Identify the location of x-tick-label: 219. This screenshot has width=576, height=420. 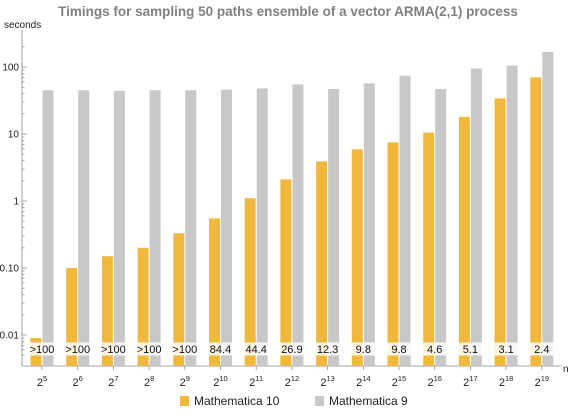
(542, 381).